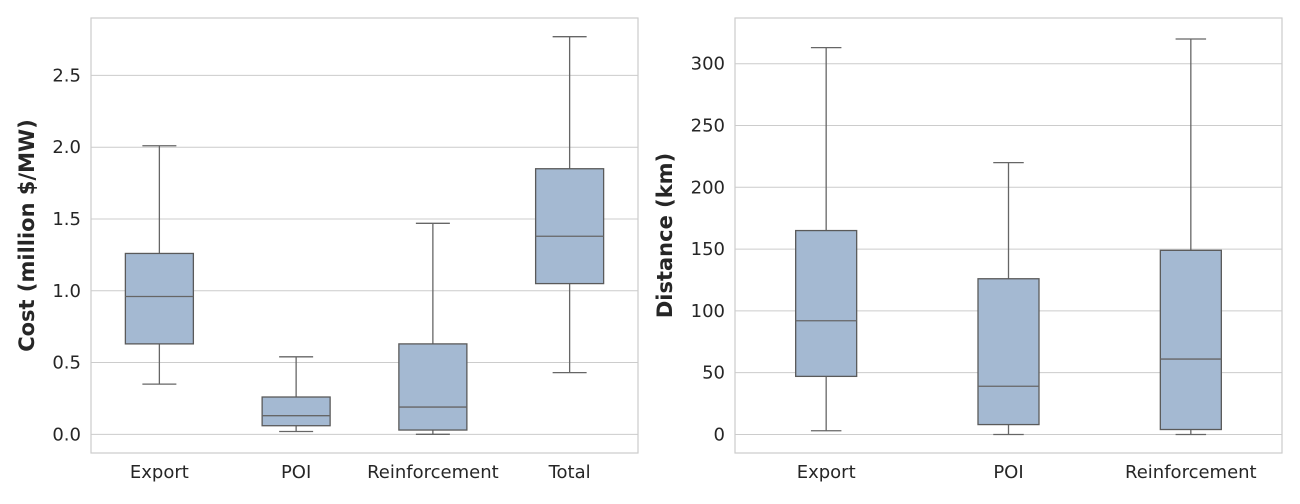  Describe the element at coordinates (708, 249) in the screenshot. I see `y-tick-label: 150` at that location.